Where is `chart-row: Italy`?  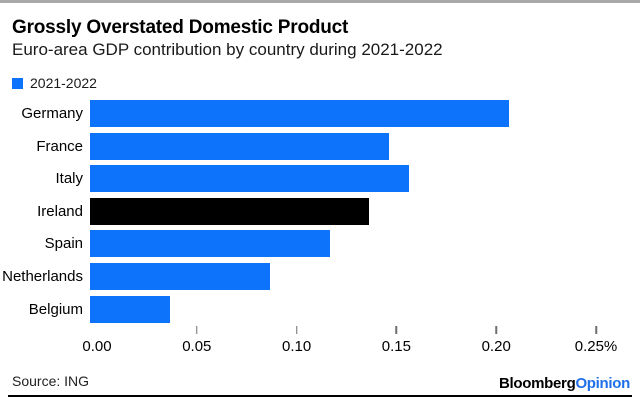
chart-row: Italy is located at coordinates (320, 179).